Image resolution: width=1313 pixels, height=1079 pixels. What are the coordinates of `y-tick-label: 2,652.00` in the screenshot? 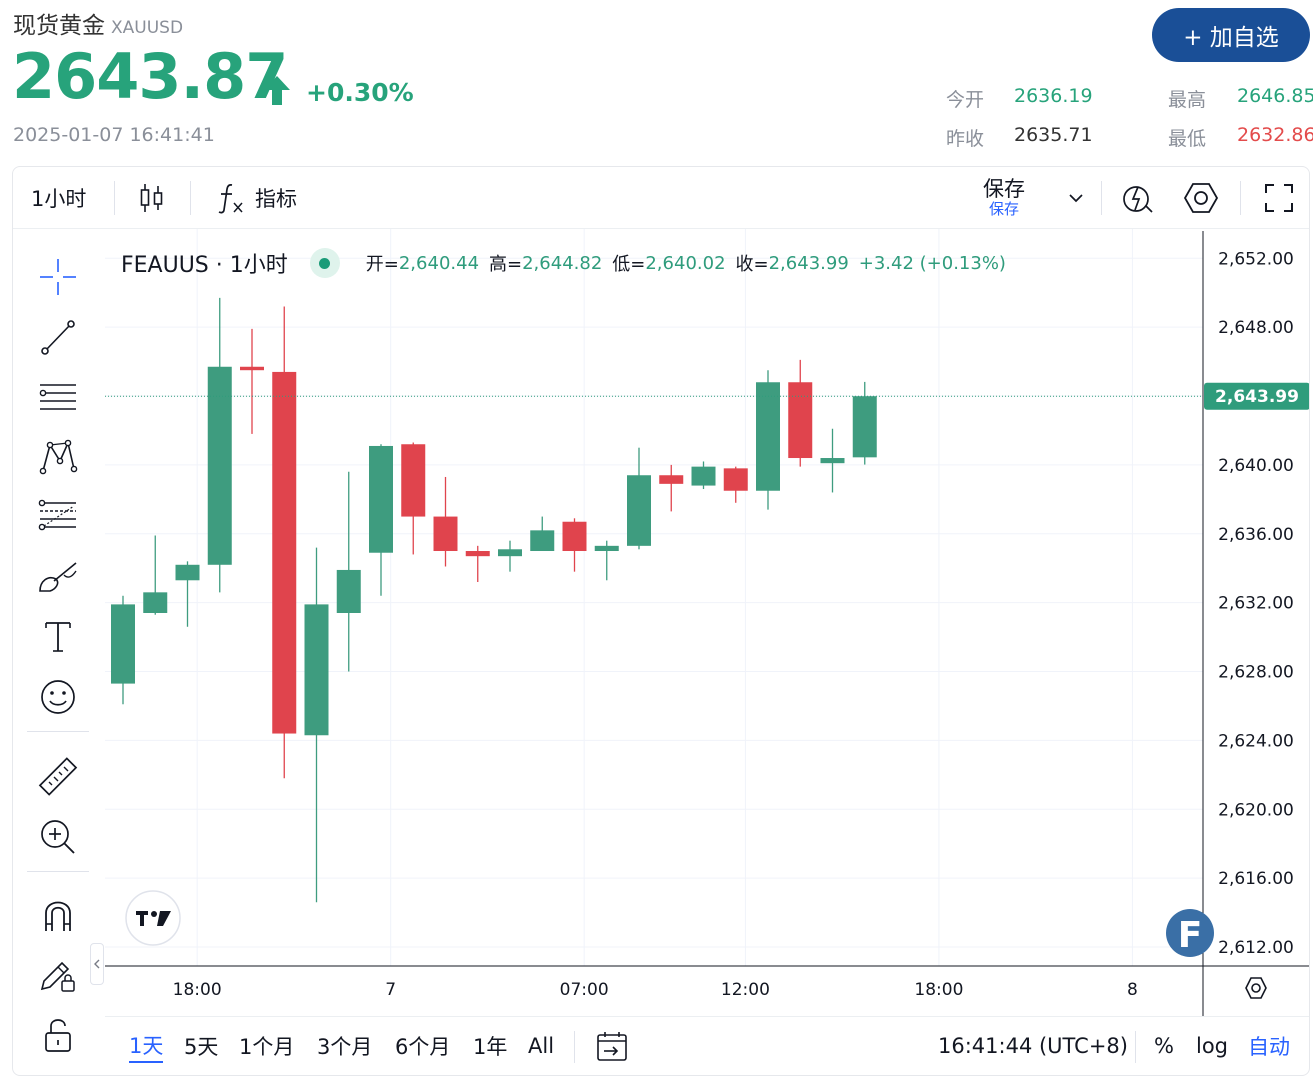 It's located at (1256, 259).